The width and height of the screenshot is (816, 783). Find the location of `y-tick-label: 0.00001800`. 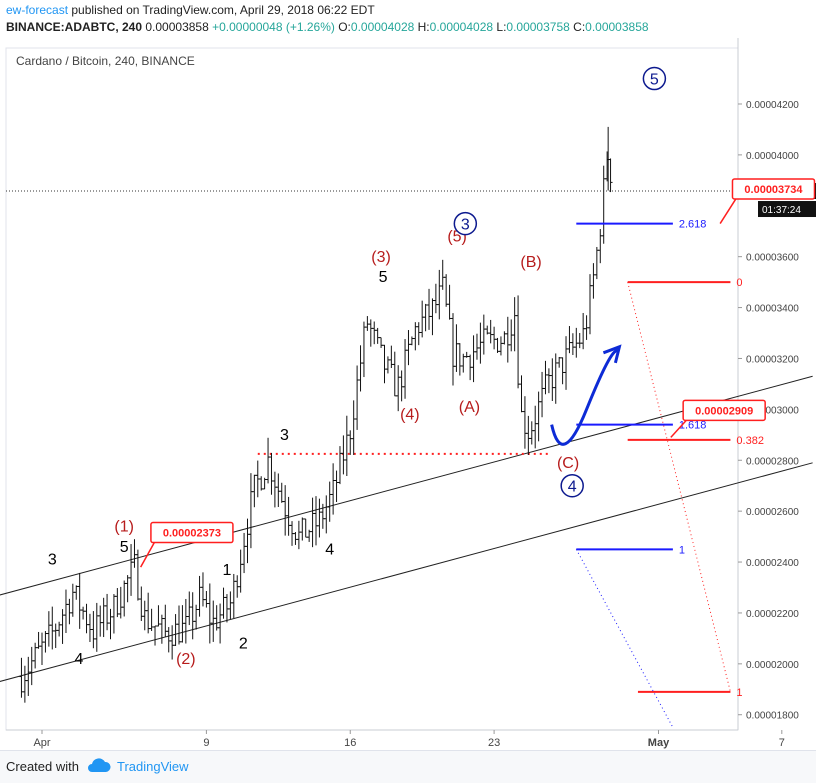

y-tick-label: 0.00001800 is located at coordinates (772, 716).